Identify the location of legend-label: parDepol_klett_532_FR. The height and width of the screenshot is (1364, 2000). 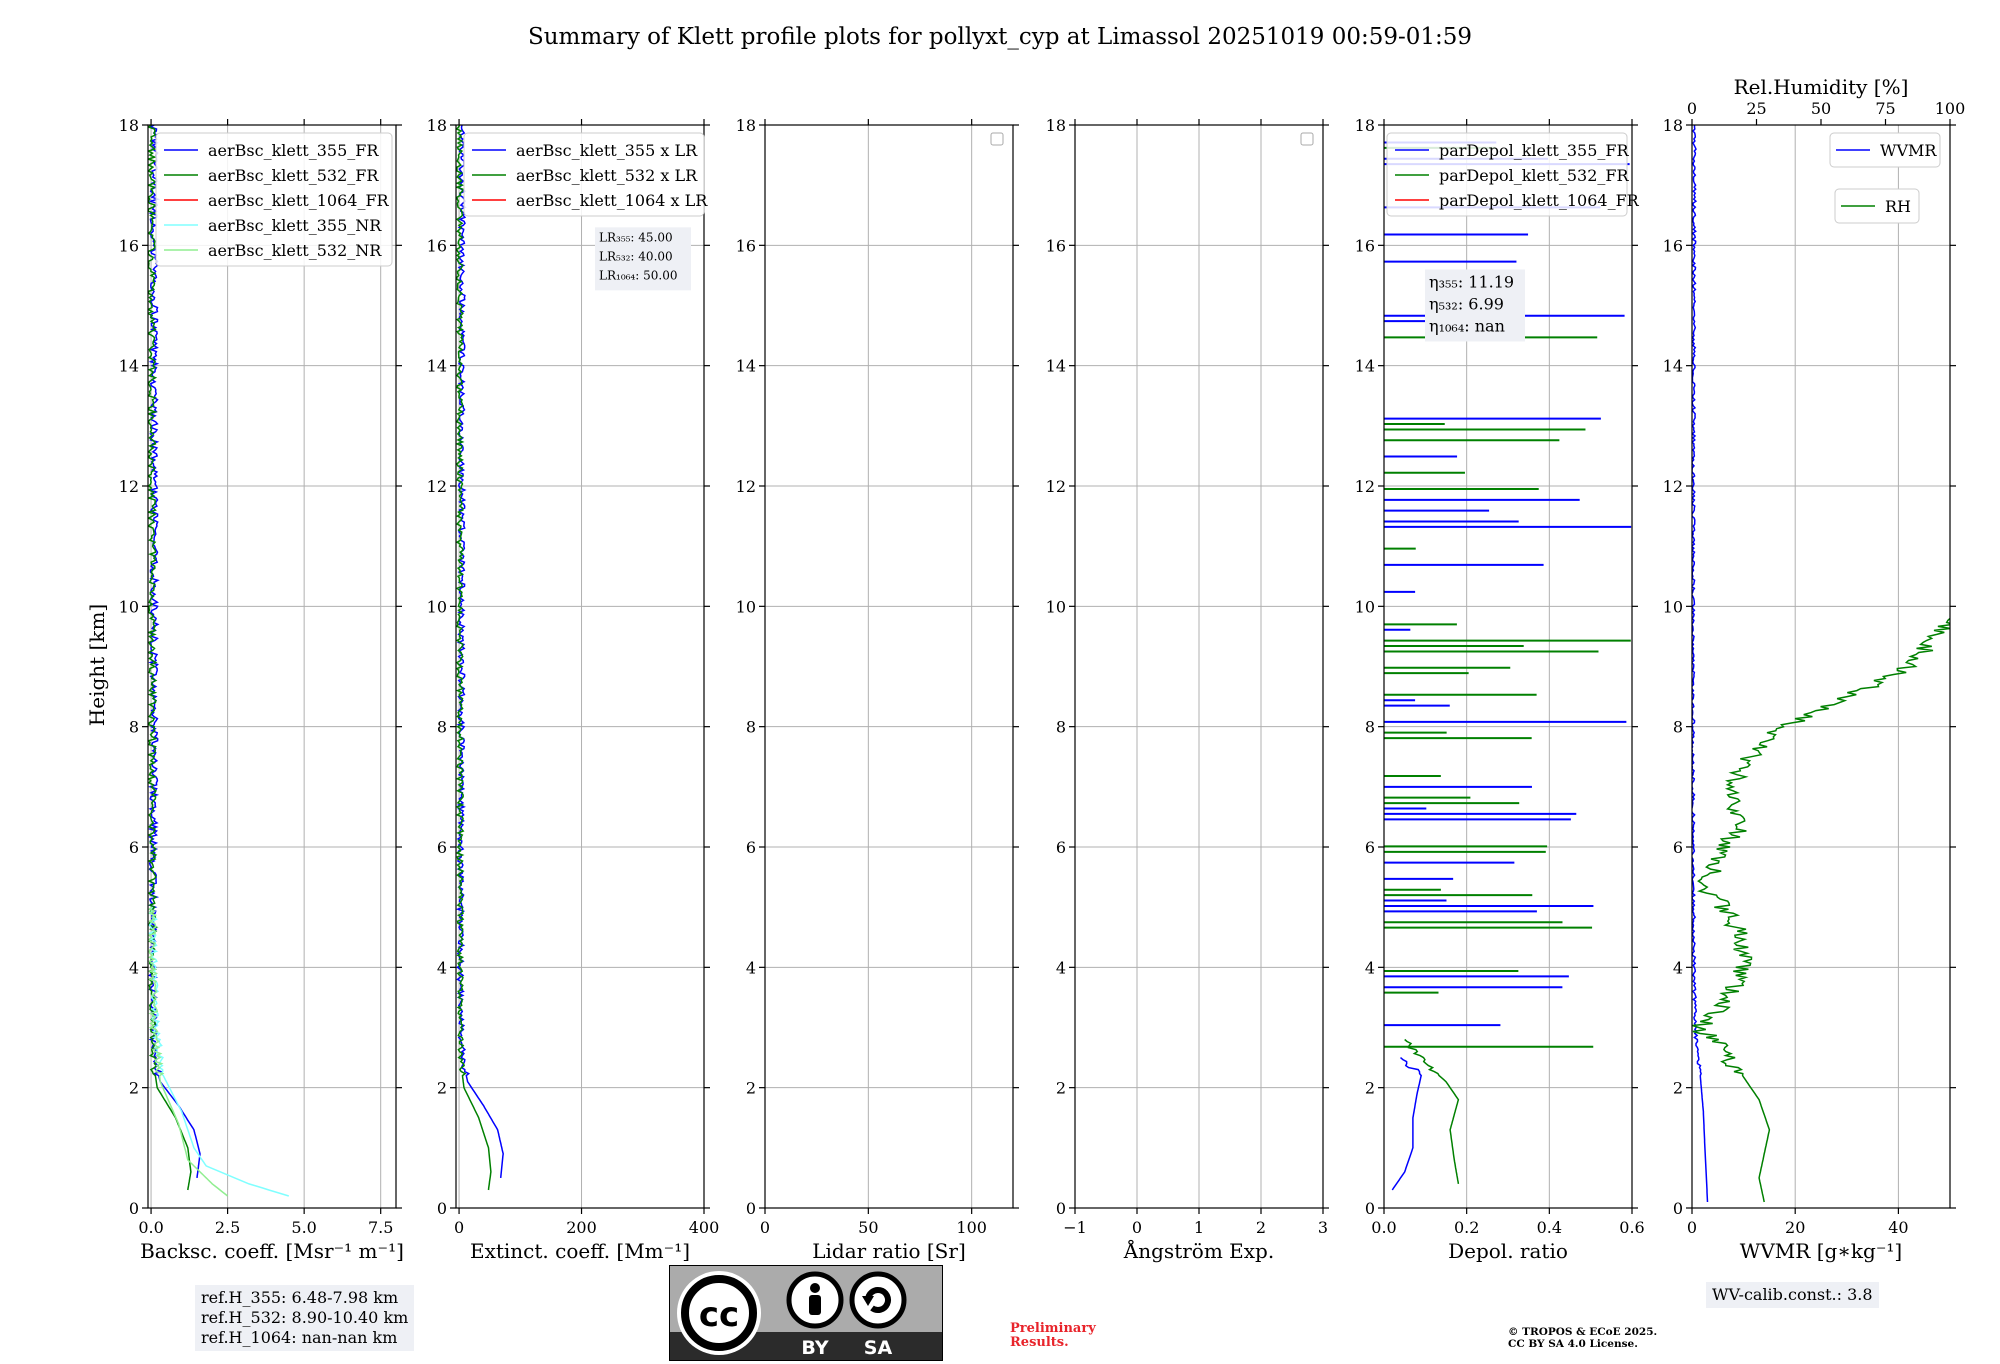
(1534, 175).